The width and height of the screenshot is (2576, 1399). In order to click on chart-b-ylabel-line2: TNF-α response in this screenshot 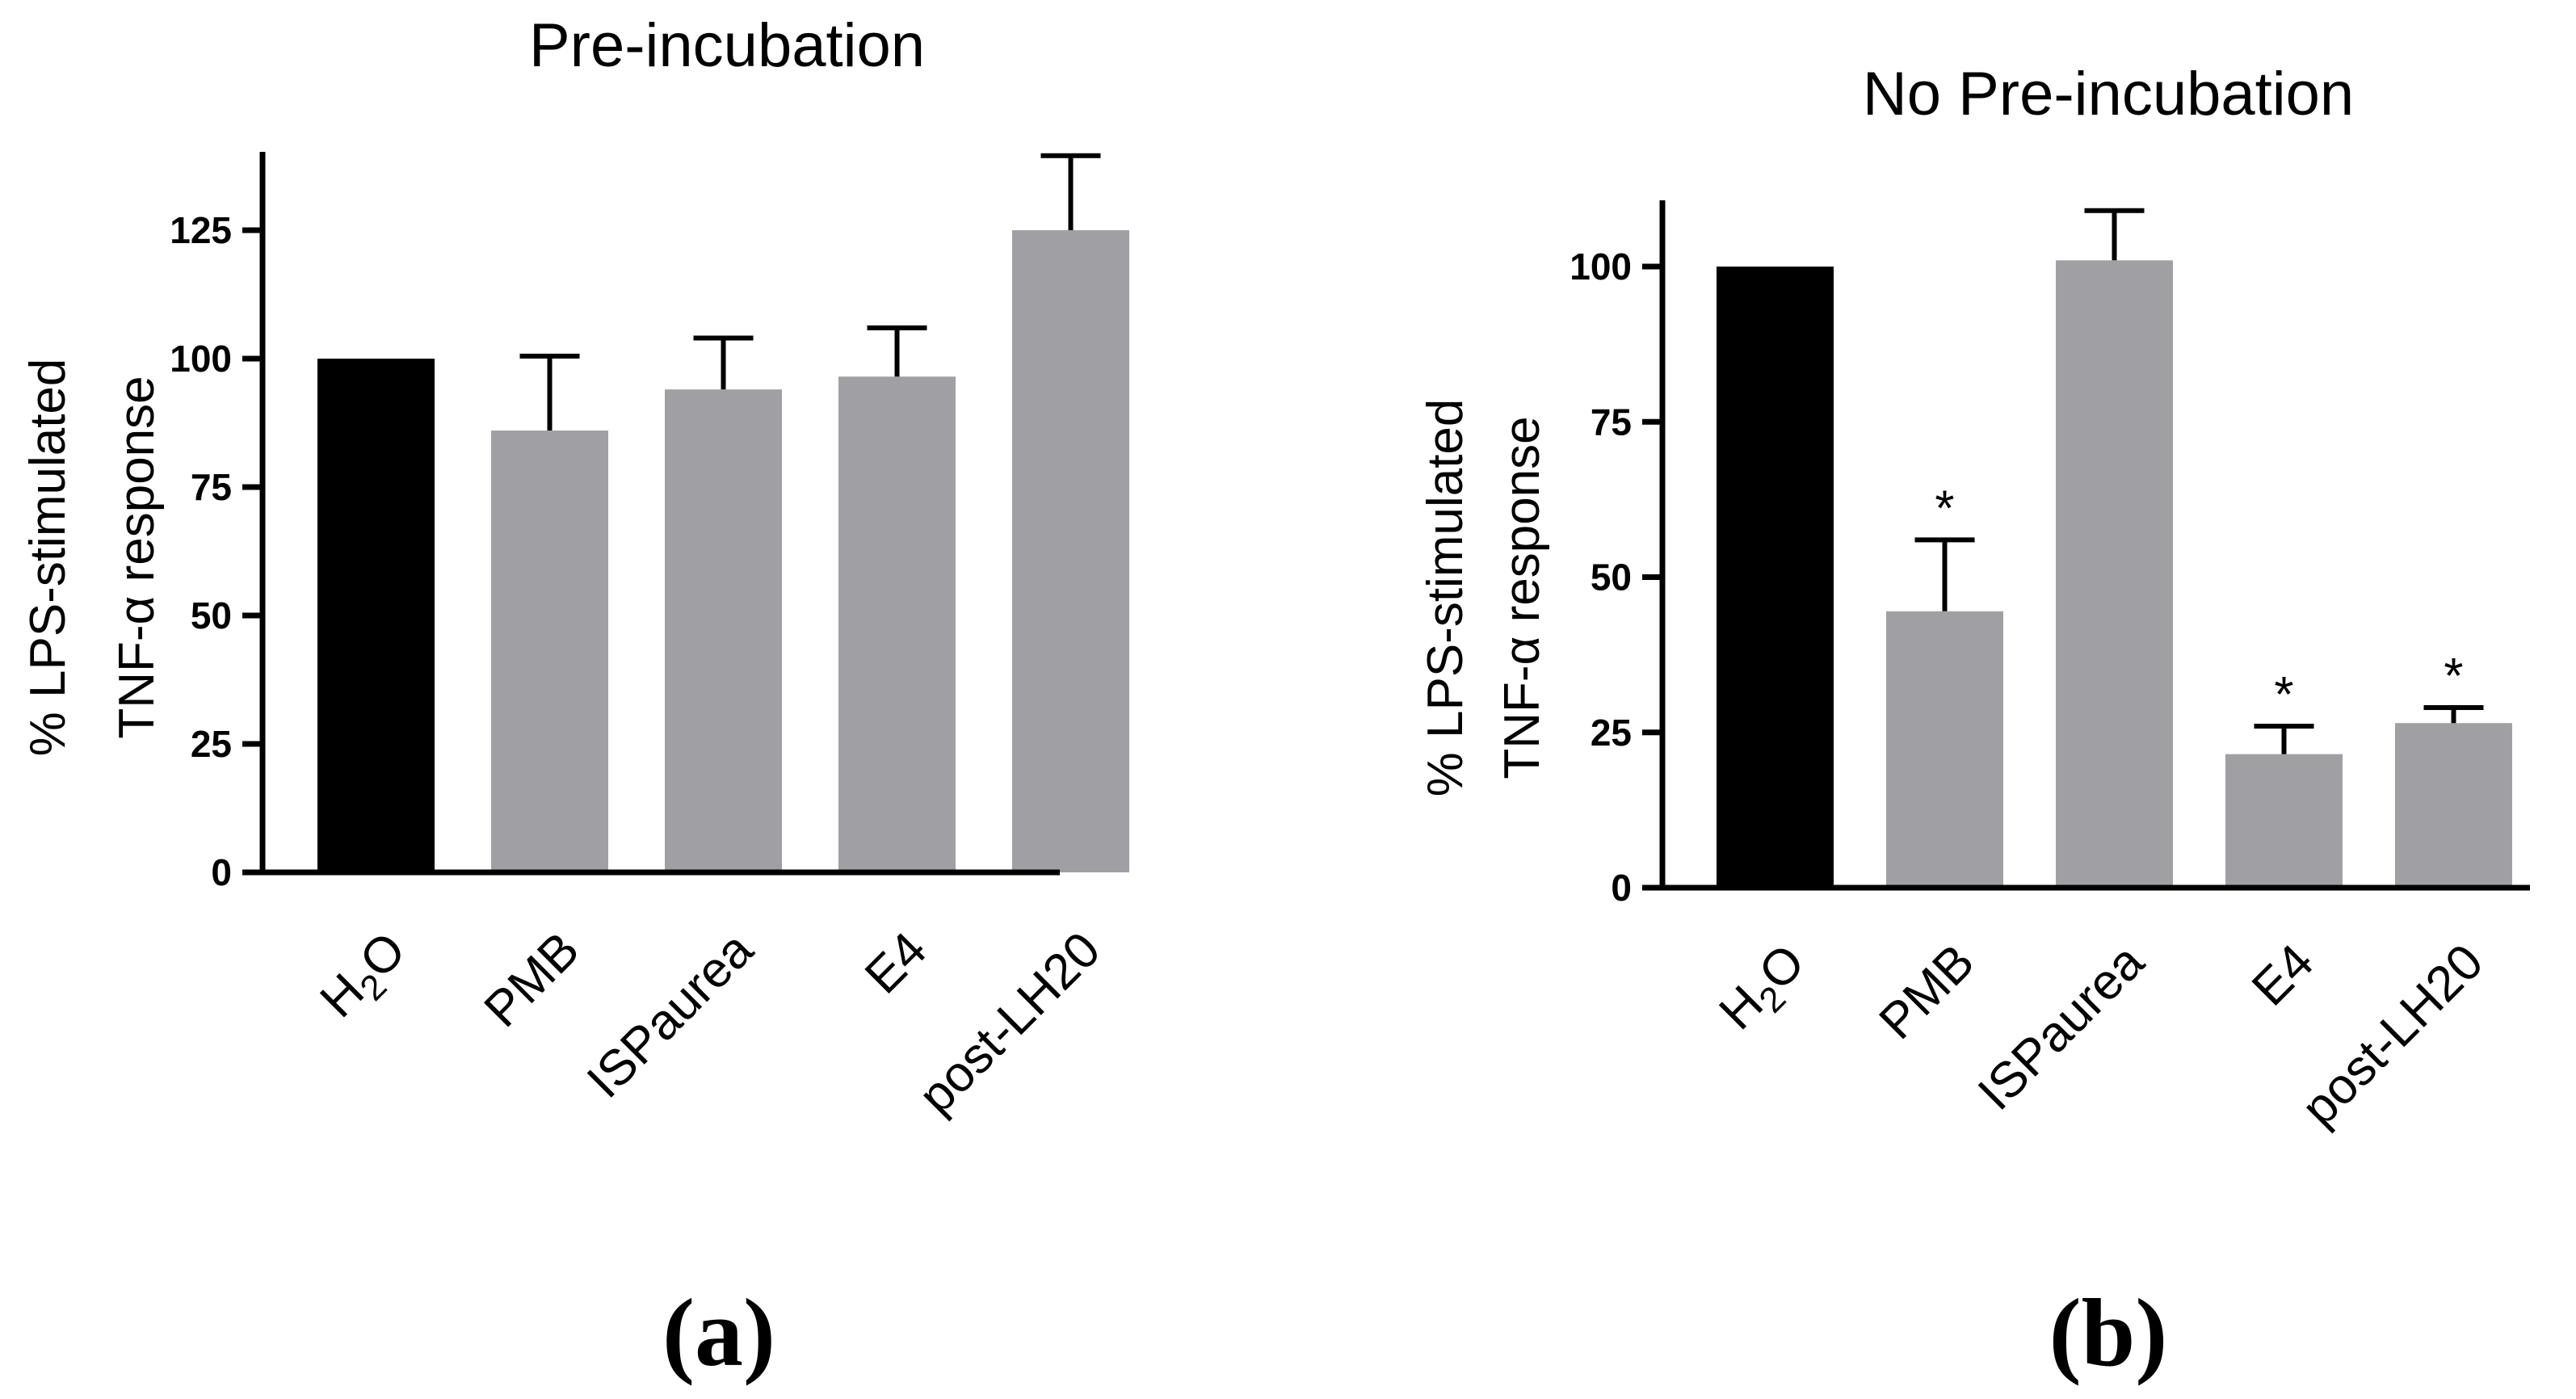, I will do `click(1522, 597)`.